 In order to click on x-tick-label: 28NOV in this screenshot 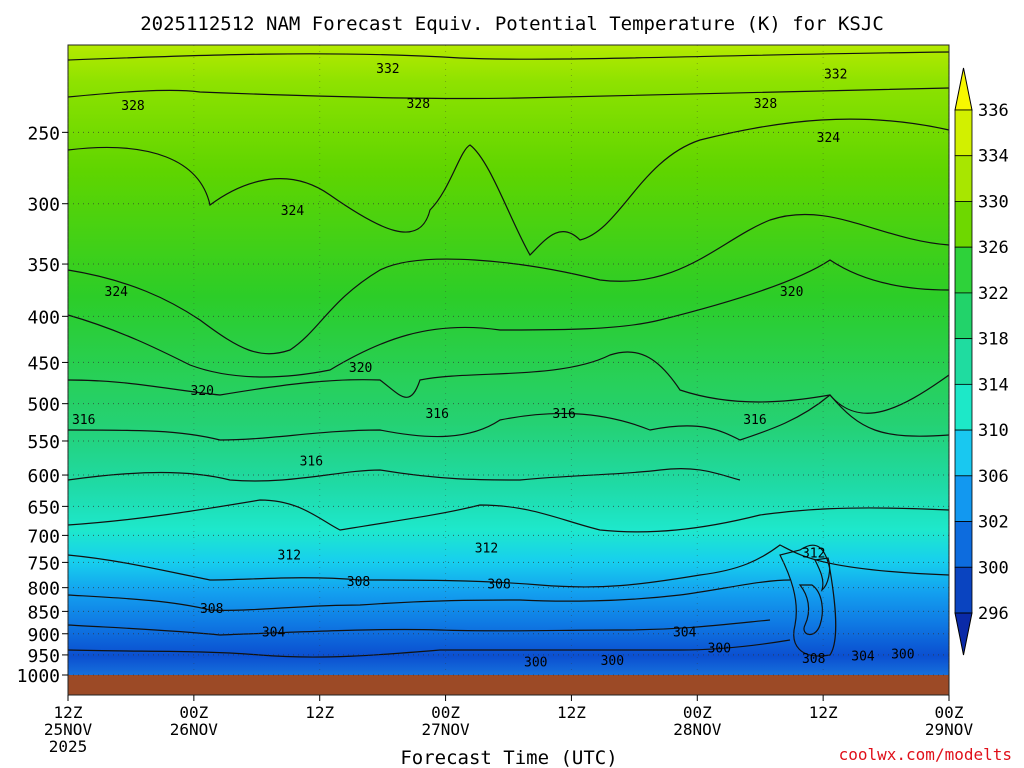, I will do `click(697, 729)`.